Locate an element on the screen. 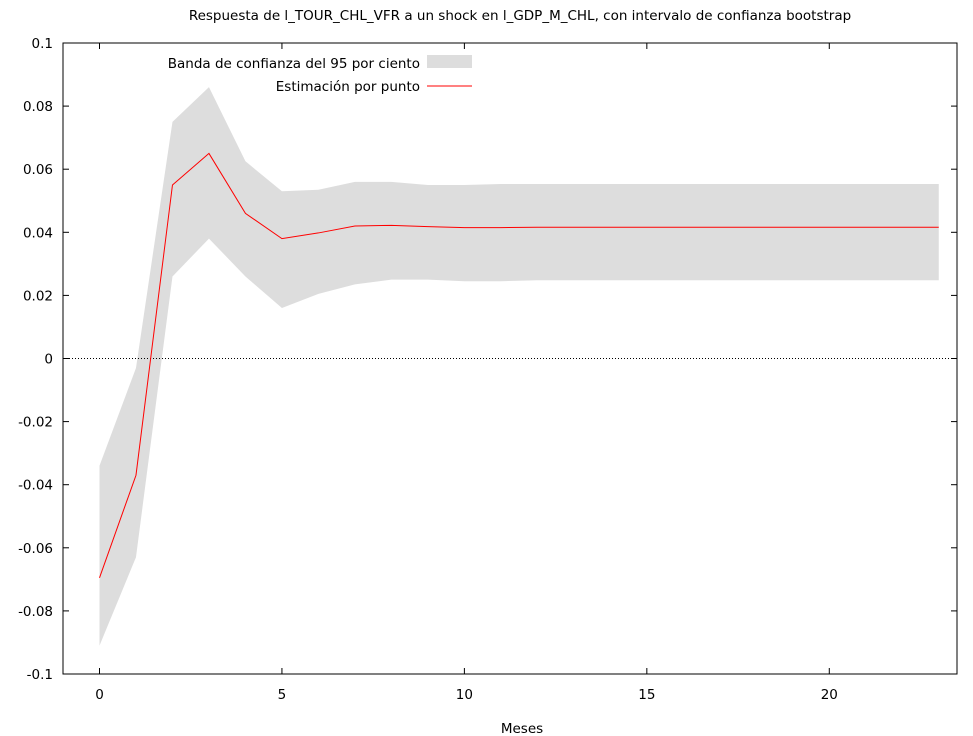  y-tick-label: -0.08 is located at coordinates (35, 612).